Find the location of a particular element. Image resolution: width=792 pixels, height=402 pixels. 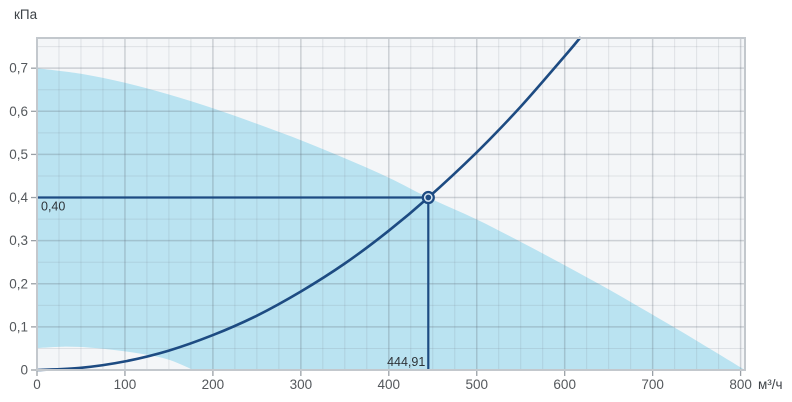

working-point-marker is located at coordinates (428, 197).